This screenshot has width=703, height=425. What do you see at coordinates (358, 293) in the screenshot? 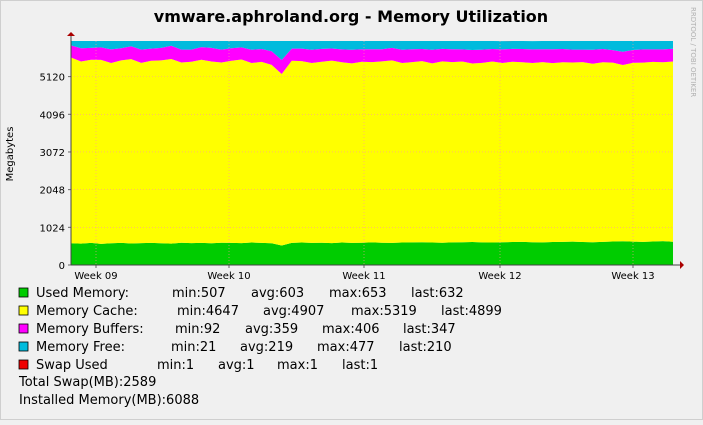
I see `legend-stat: max:653` at bounding box center [358, 293].